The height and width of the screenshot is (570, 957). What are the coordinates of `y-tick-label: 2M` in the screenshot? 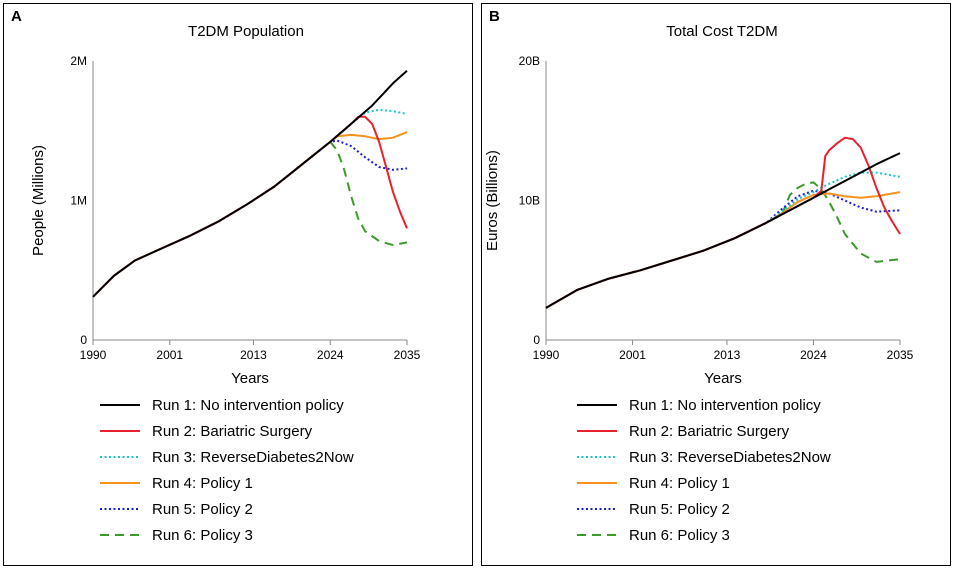 It's located at (78, 61).